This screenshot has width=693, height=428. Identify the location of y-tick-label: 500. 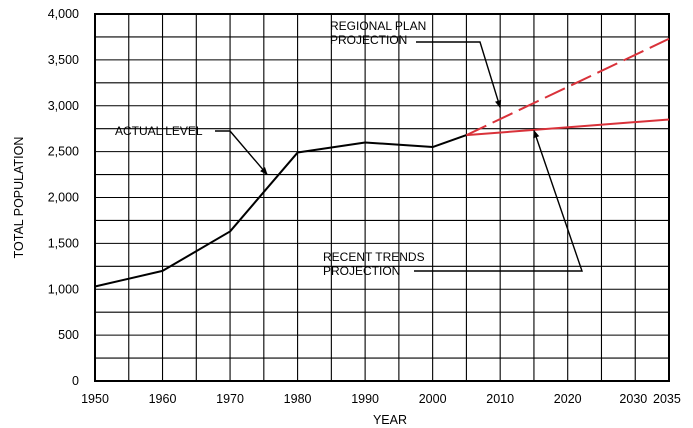
(68, 335).